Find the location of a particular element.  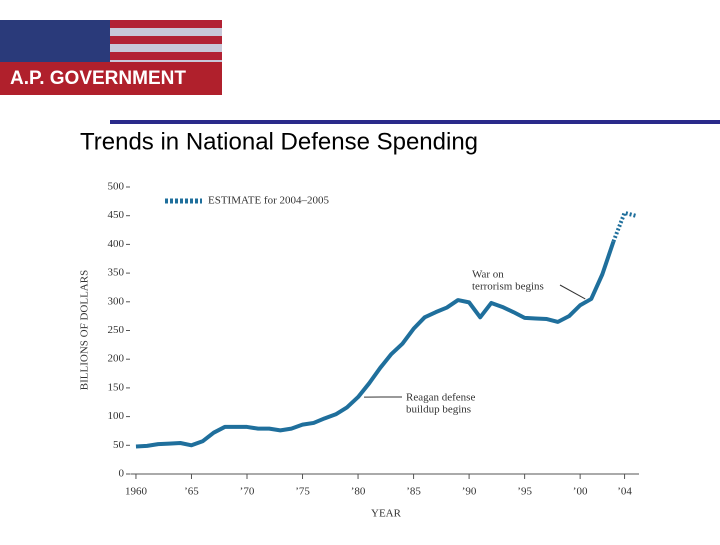

y-tick-label: 150 is located at coordinates (116, 387).